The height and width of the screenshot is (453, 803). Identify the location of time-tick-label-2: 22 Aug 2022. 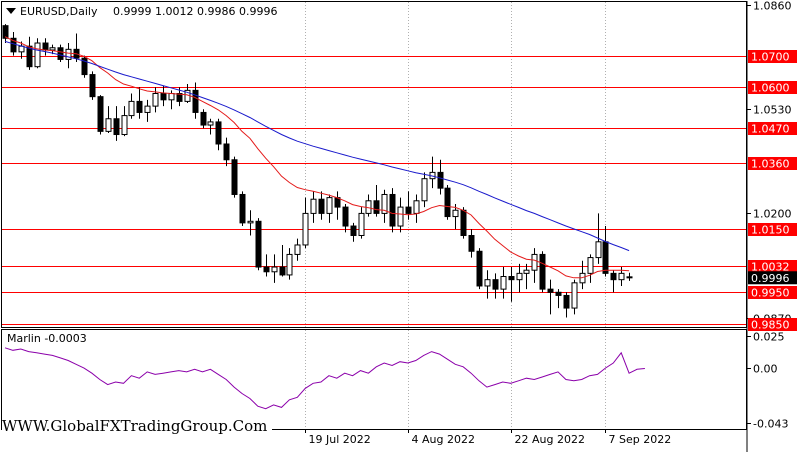
(550, 439).